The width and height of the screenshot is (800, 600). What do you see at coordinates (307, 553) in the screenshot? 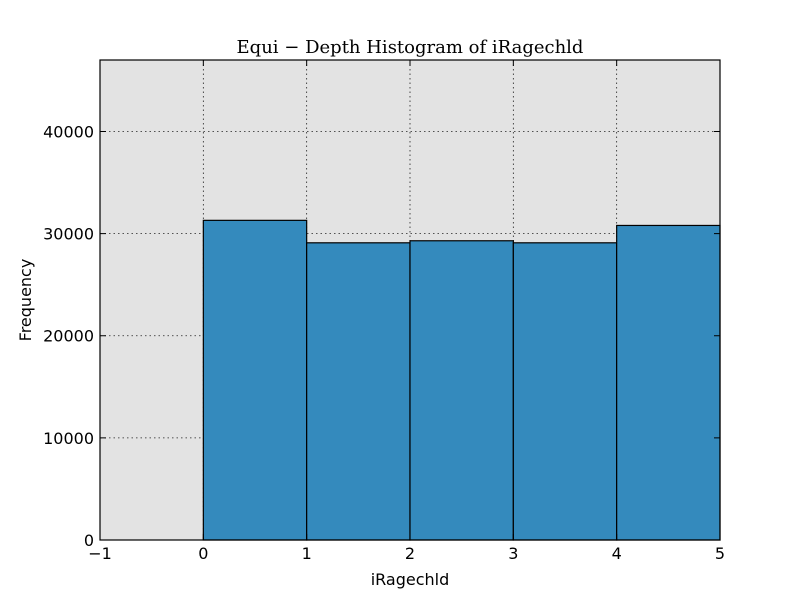
I see `x-tick-label: 1` at bounding box center [307, 553].